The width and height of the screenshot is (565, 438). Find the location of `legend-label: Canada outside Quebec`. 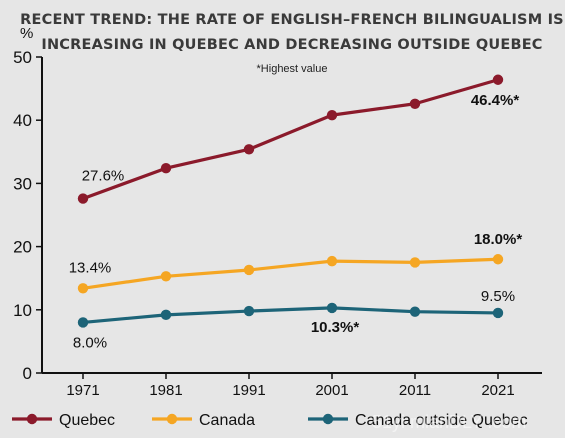

legend-label: Canada outside Quebec is located at coordinates (441, 420).